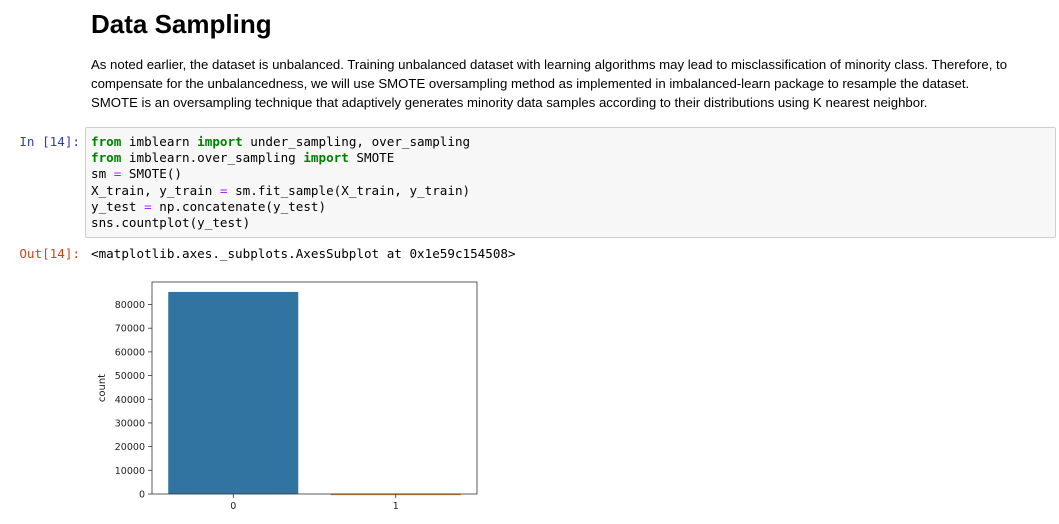 This screenshot has height=524, width=1059. I want to click on code-token: X_train, y_train, so click(155, 190).